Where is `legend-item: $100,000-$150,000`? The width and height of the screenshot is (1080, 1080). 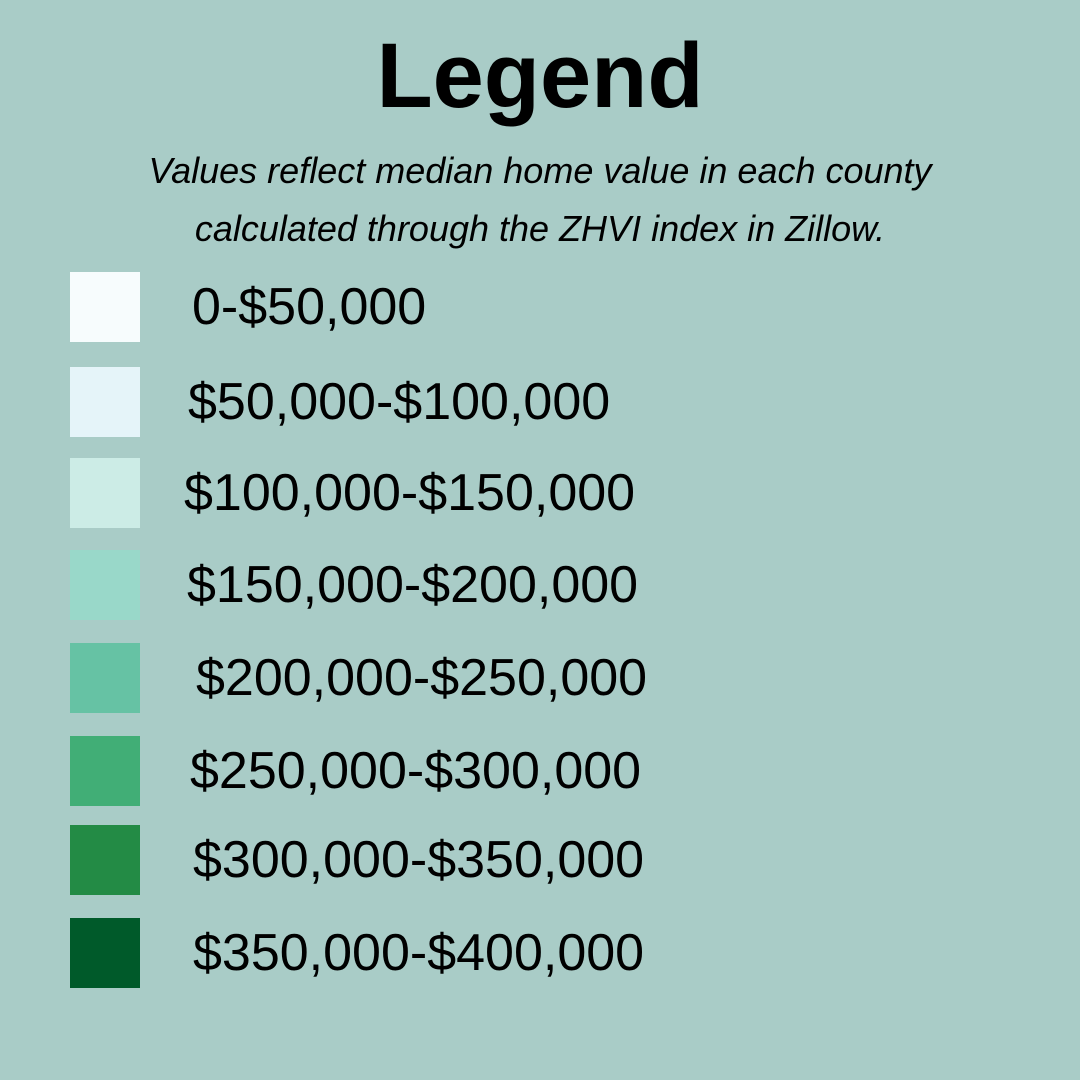
legend-item: $100,000-$150,000 is located at coordinates (540, 493).